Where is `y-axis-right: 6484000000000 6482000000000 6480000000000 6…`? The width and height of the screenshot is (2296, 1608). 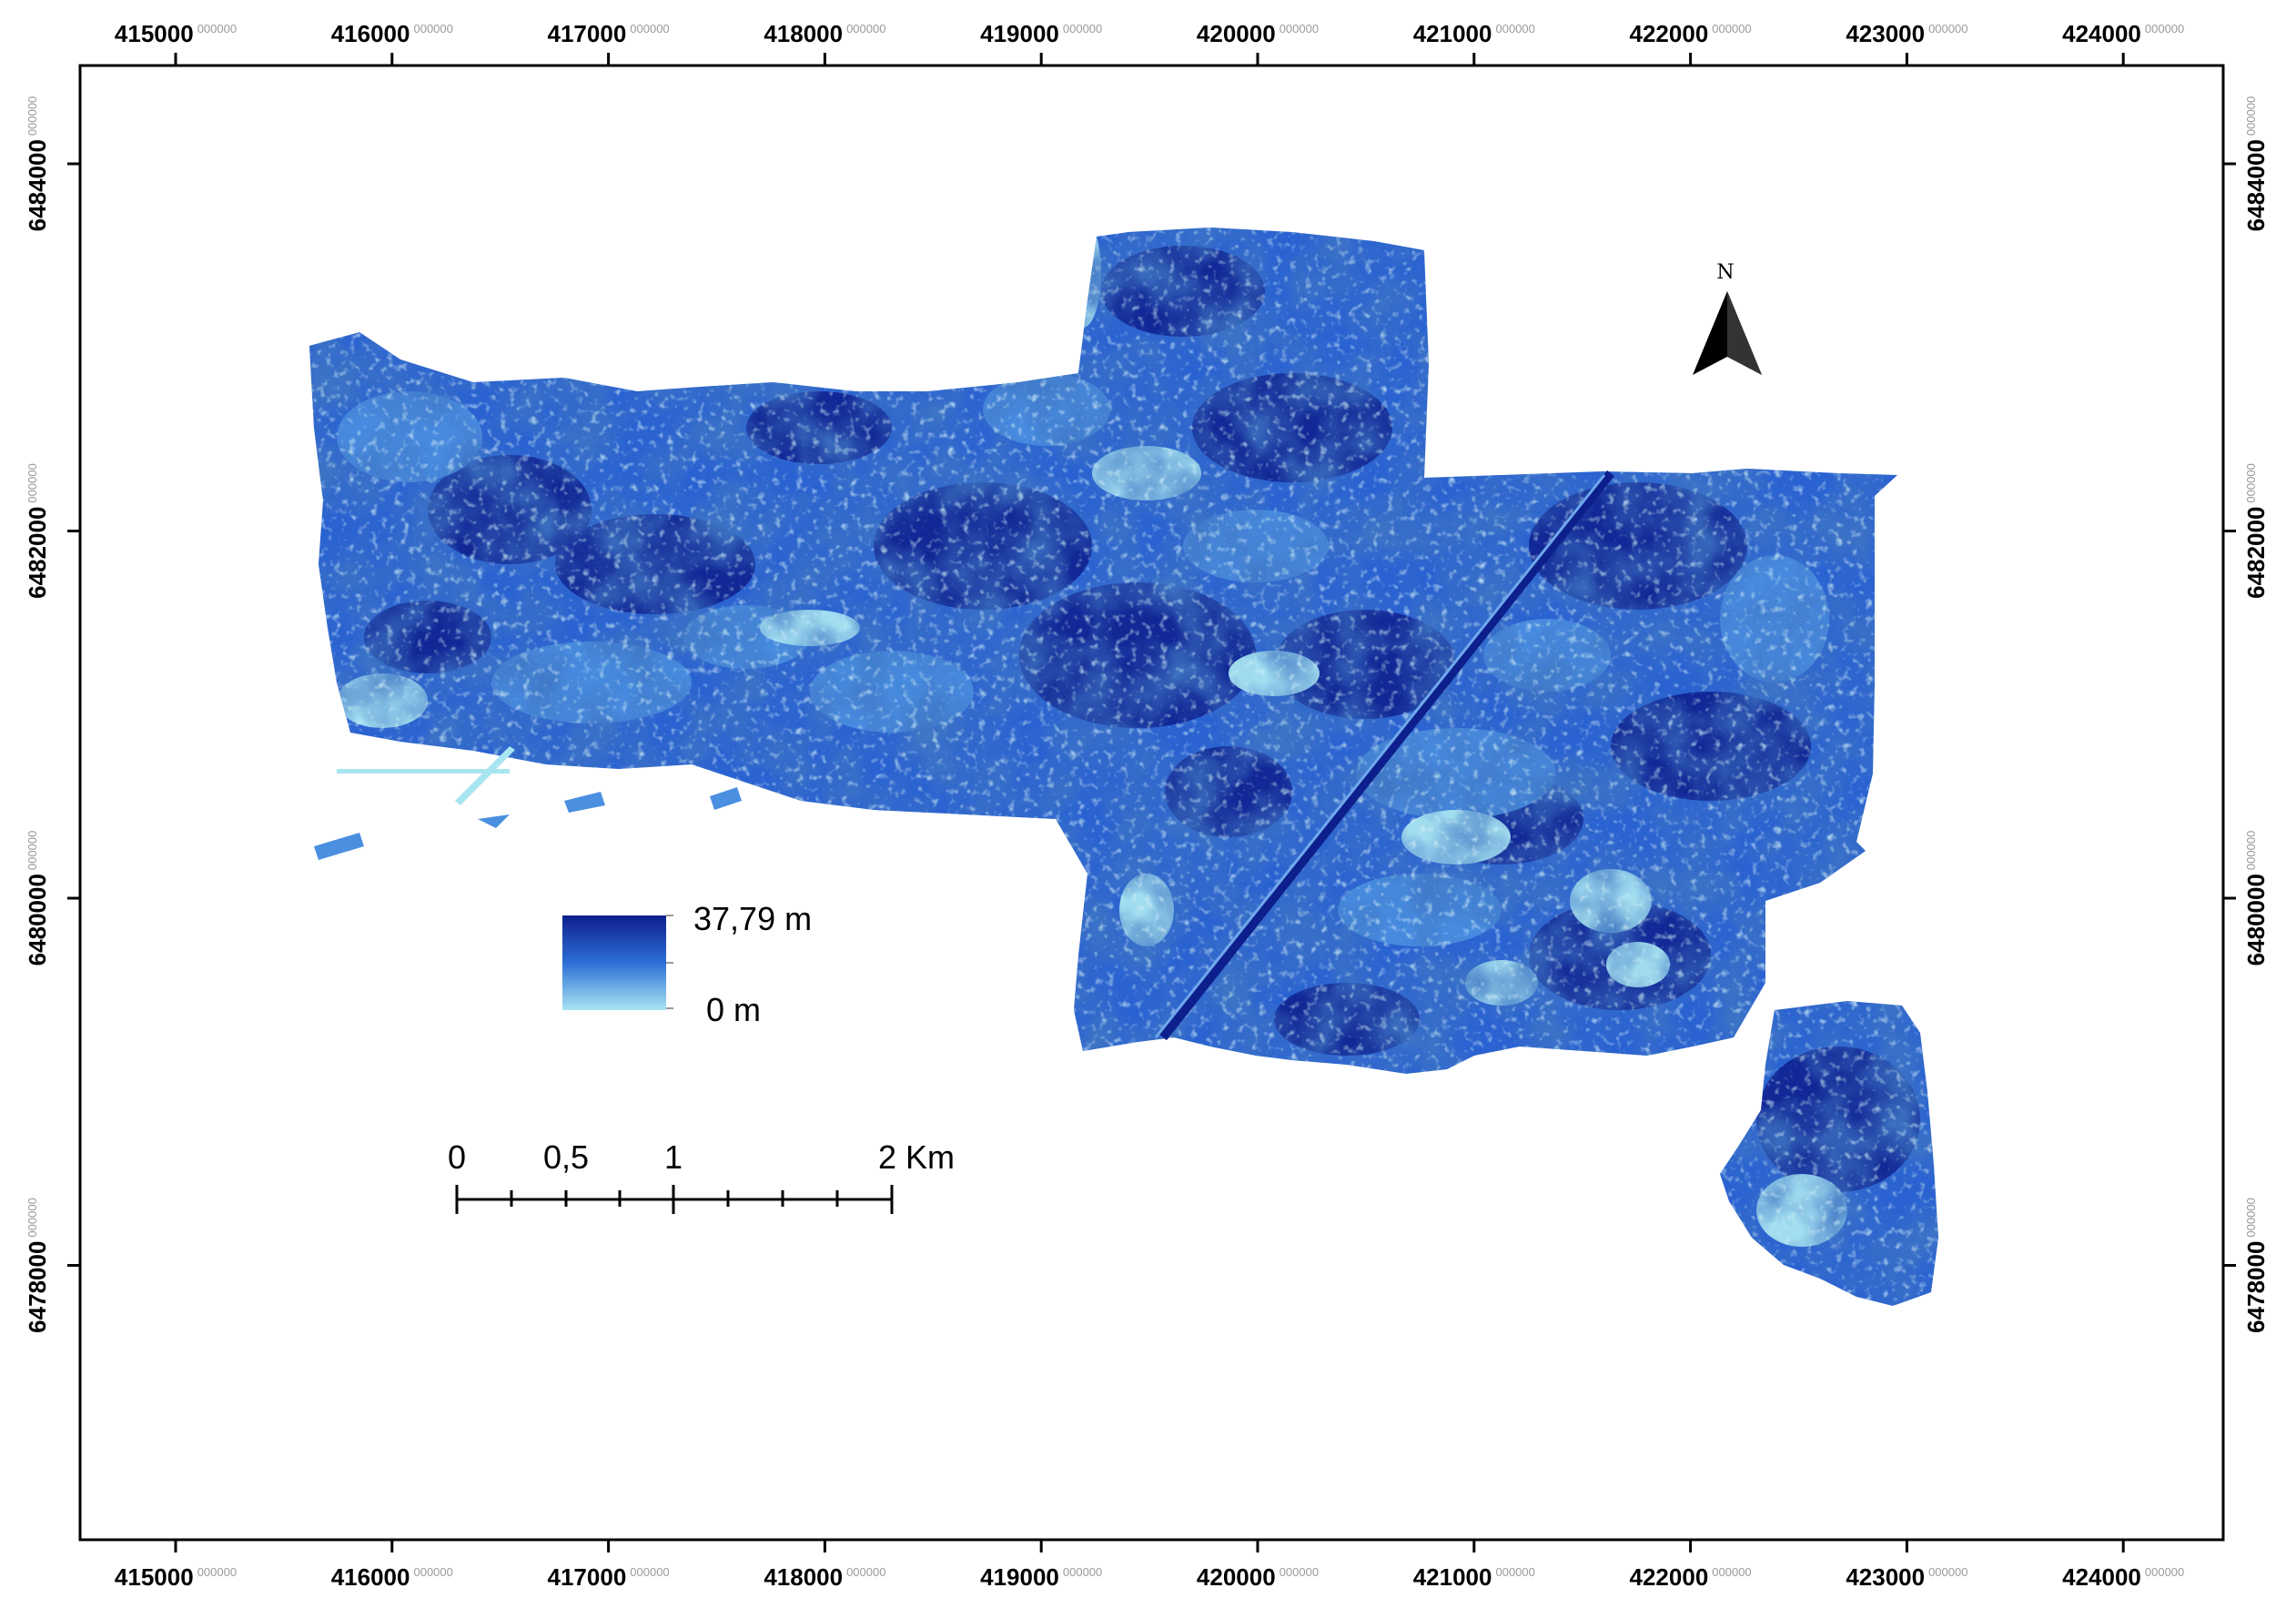
y-axis-right: 6484000000000 6482000000000 6480000000000 6… is located at coordinates (2246, 714).